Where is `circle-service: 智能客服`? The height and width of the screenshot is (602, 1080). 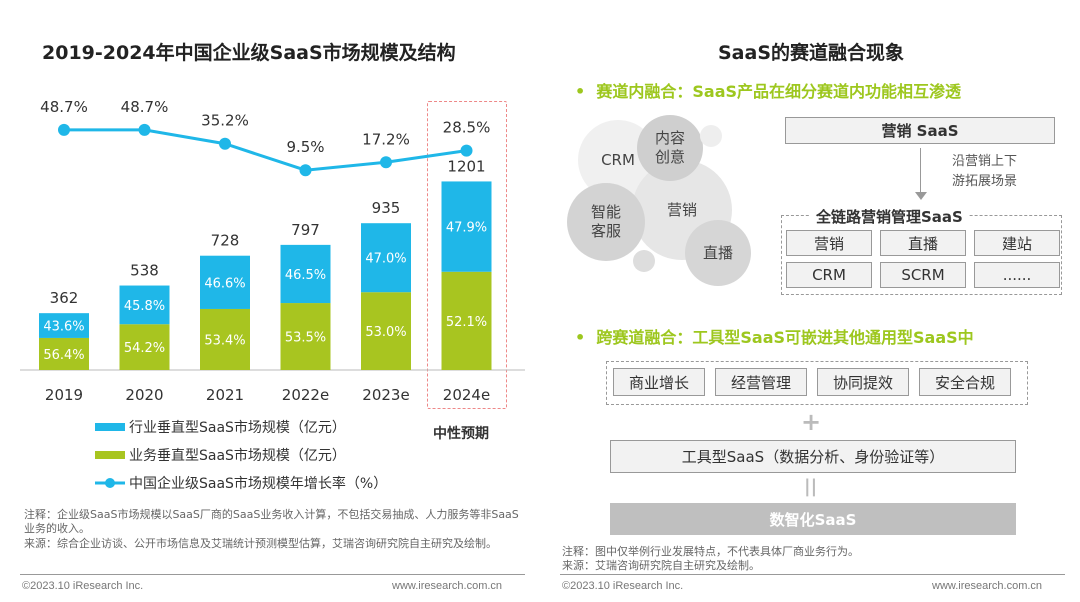
circle-service: 智能客服 is located at coordinates (606, 222).